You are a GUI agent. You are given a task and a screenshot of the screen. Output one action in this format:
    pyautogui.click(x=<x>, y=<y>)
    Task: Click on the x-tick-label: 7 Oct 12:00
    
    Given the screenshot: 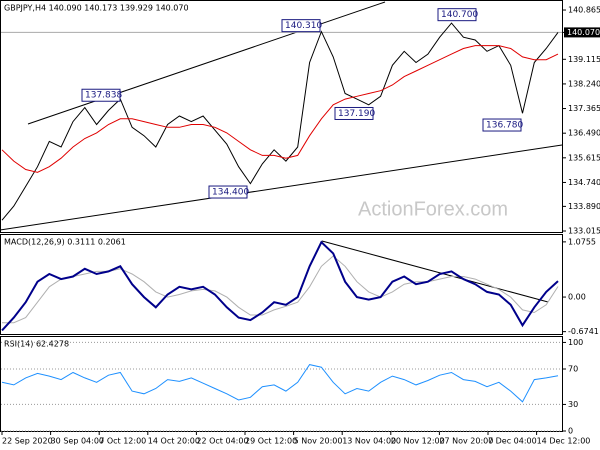 What is the action you would take?
    pyautogui.click(x=122, y=441)
    